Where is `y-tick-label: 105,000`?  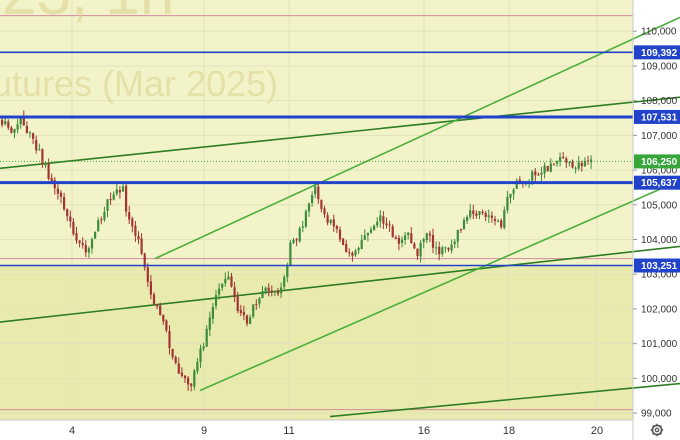
y-tick-label: 105,000 is located at coordinates (659, 205).